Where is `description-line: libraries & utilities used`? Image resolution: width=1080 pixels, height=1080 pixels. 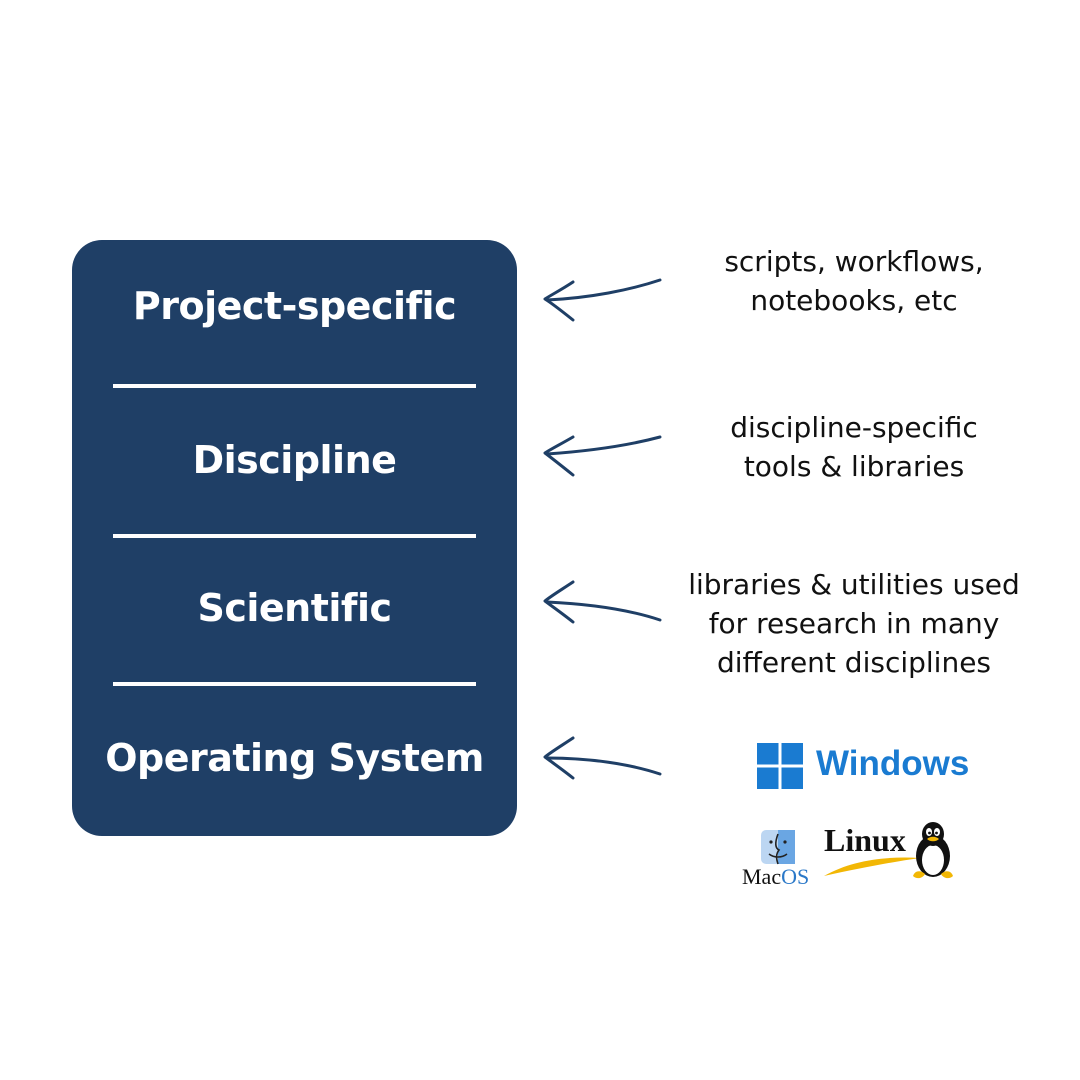
description-line: libraries & utilities used is located at coordinates (854, 584).